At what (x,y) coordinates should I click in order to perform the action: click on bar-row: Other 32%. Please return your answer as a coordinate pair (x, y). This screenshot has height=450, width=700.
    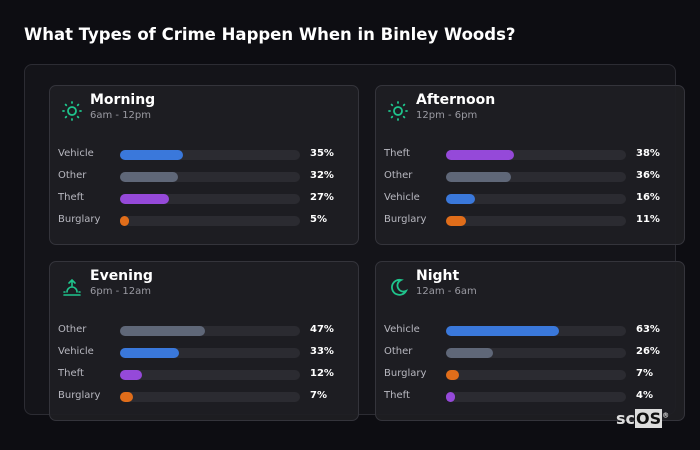
    Looking at the image, I should click on (203, 177).